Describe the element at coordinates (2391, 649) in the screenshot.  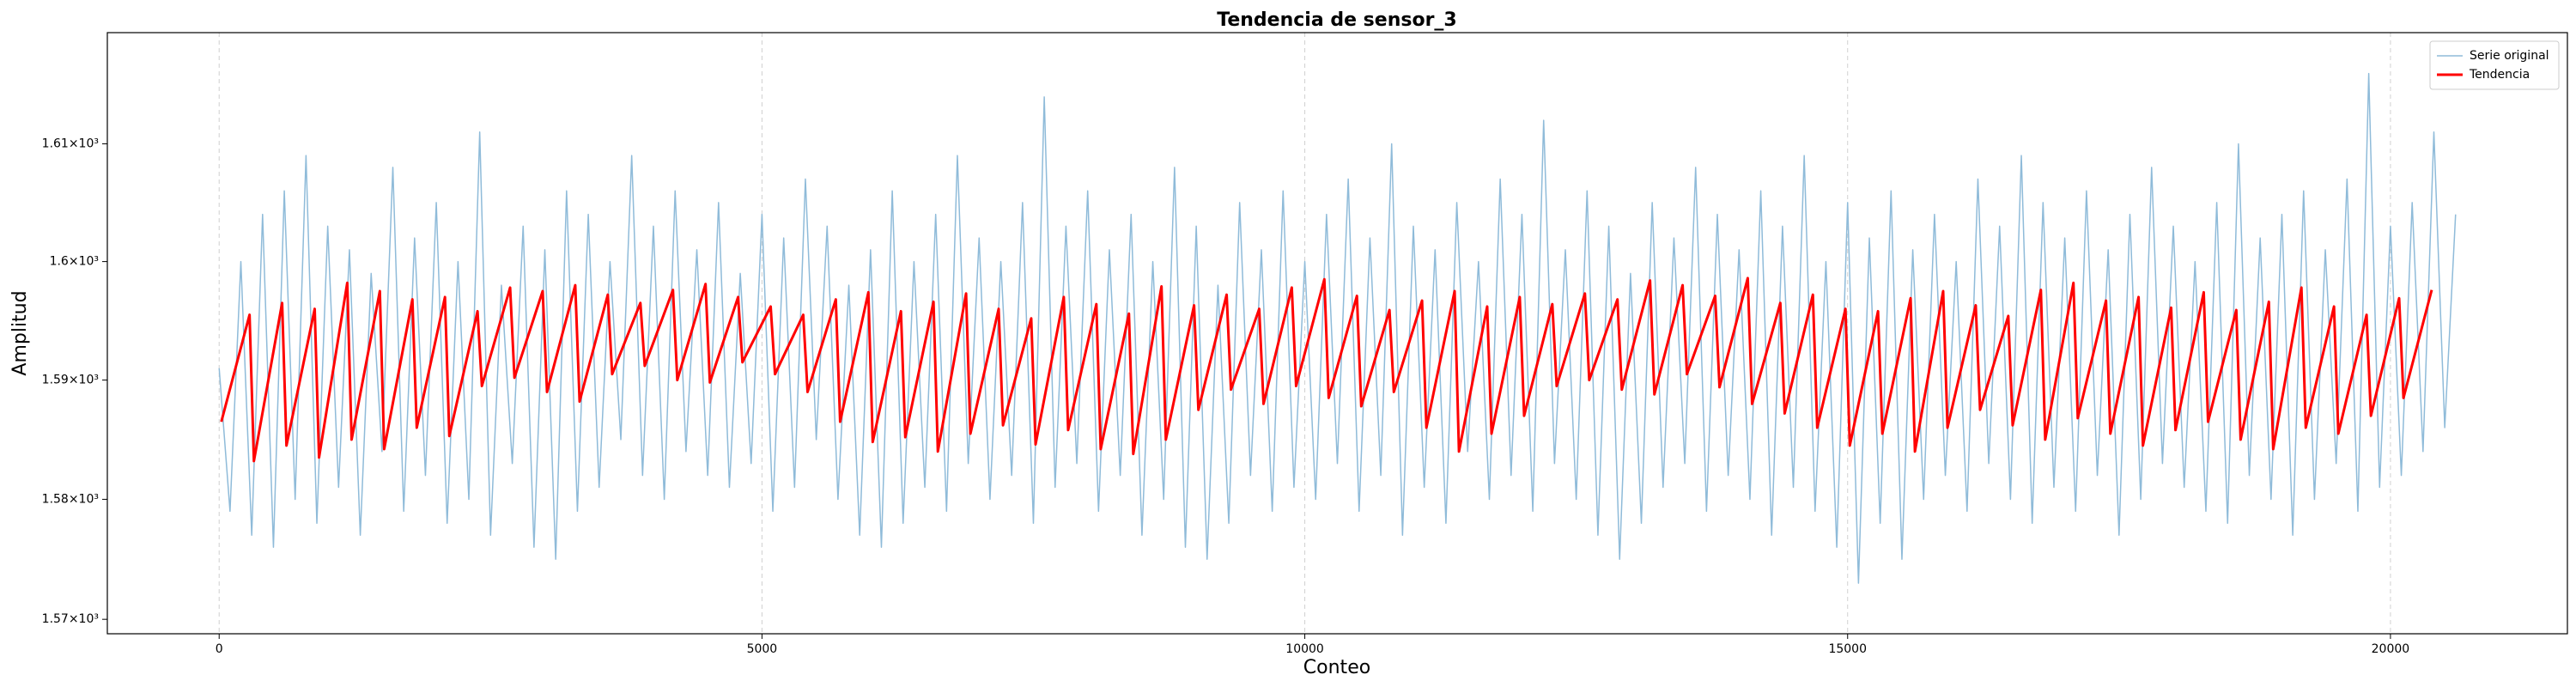
I see `x-tick-label: 20000` at that location.